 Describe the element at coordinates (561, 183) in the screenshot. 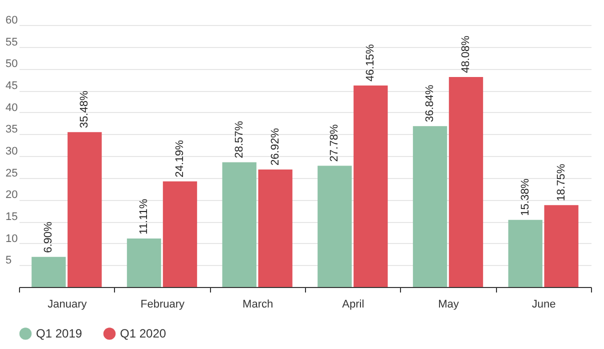

I see `data-label: 18.75%` at that location.